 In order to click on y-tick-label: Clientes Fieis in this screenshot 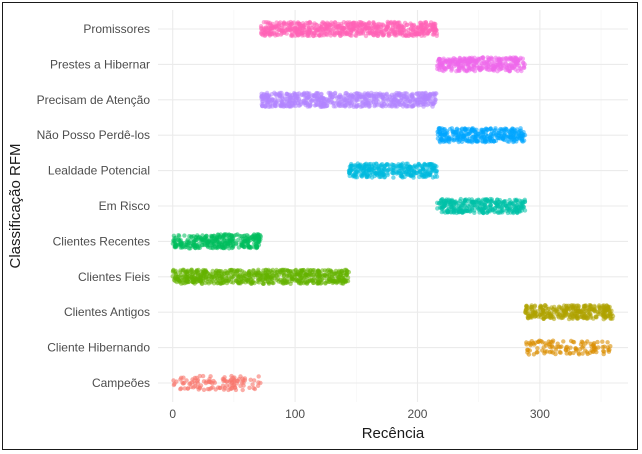, I will do `click(114, 277)`.